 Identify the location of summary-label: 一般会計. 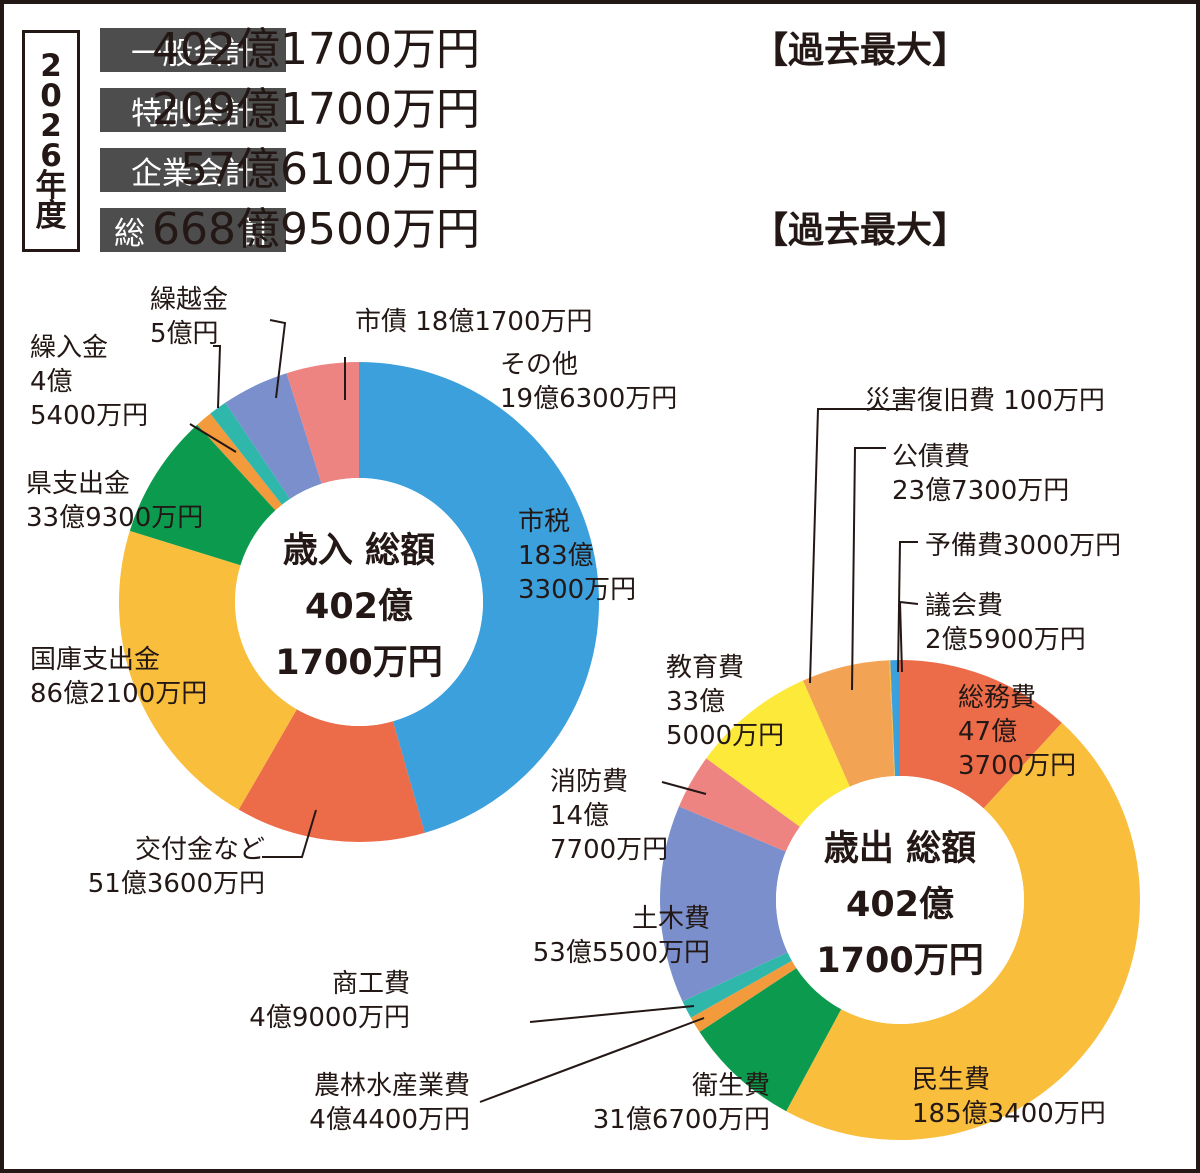
(193, 50).